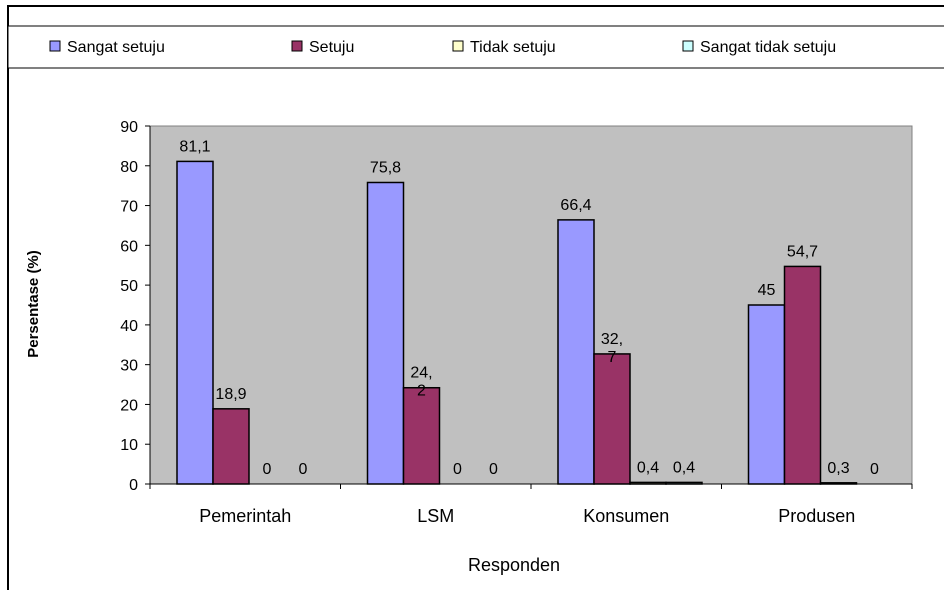 The width and height of the screenshot is (944, 590). What do you see at coordinates (129, 286) in the screenshot?
I see `y-tick-label: 50` at bounding box center [129, 286].